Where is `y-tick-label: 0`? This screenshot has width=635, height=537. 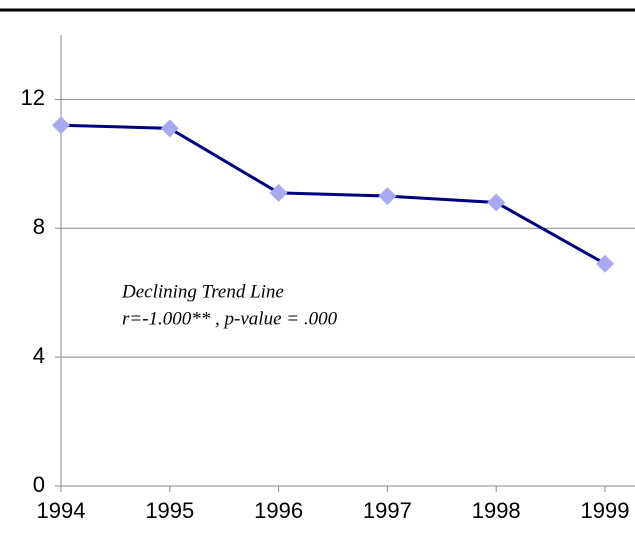 y-tick-label: 0 is located at coordinates (39, 484).